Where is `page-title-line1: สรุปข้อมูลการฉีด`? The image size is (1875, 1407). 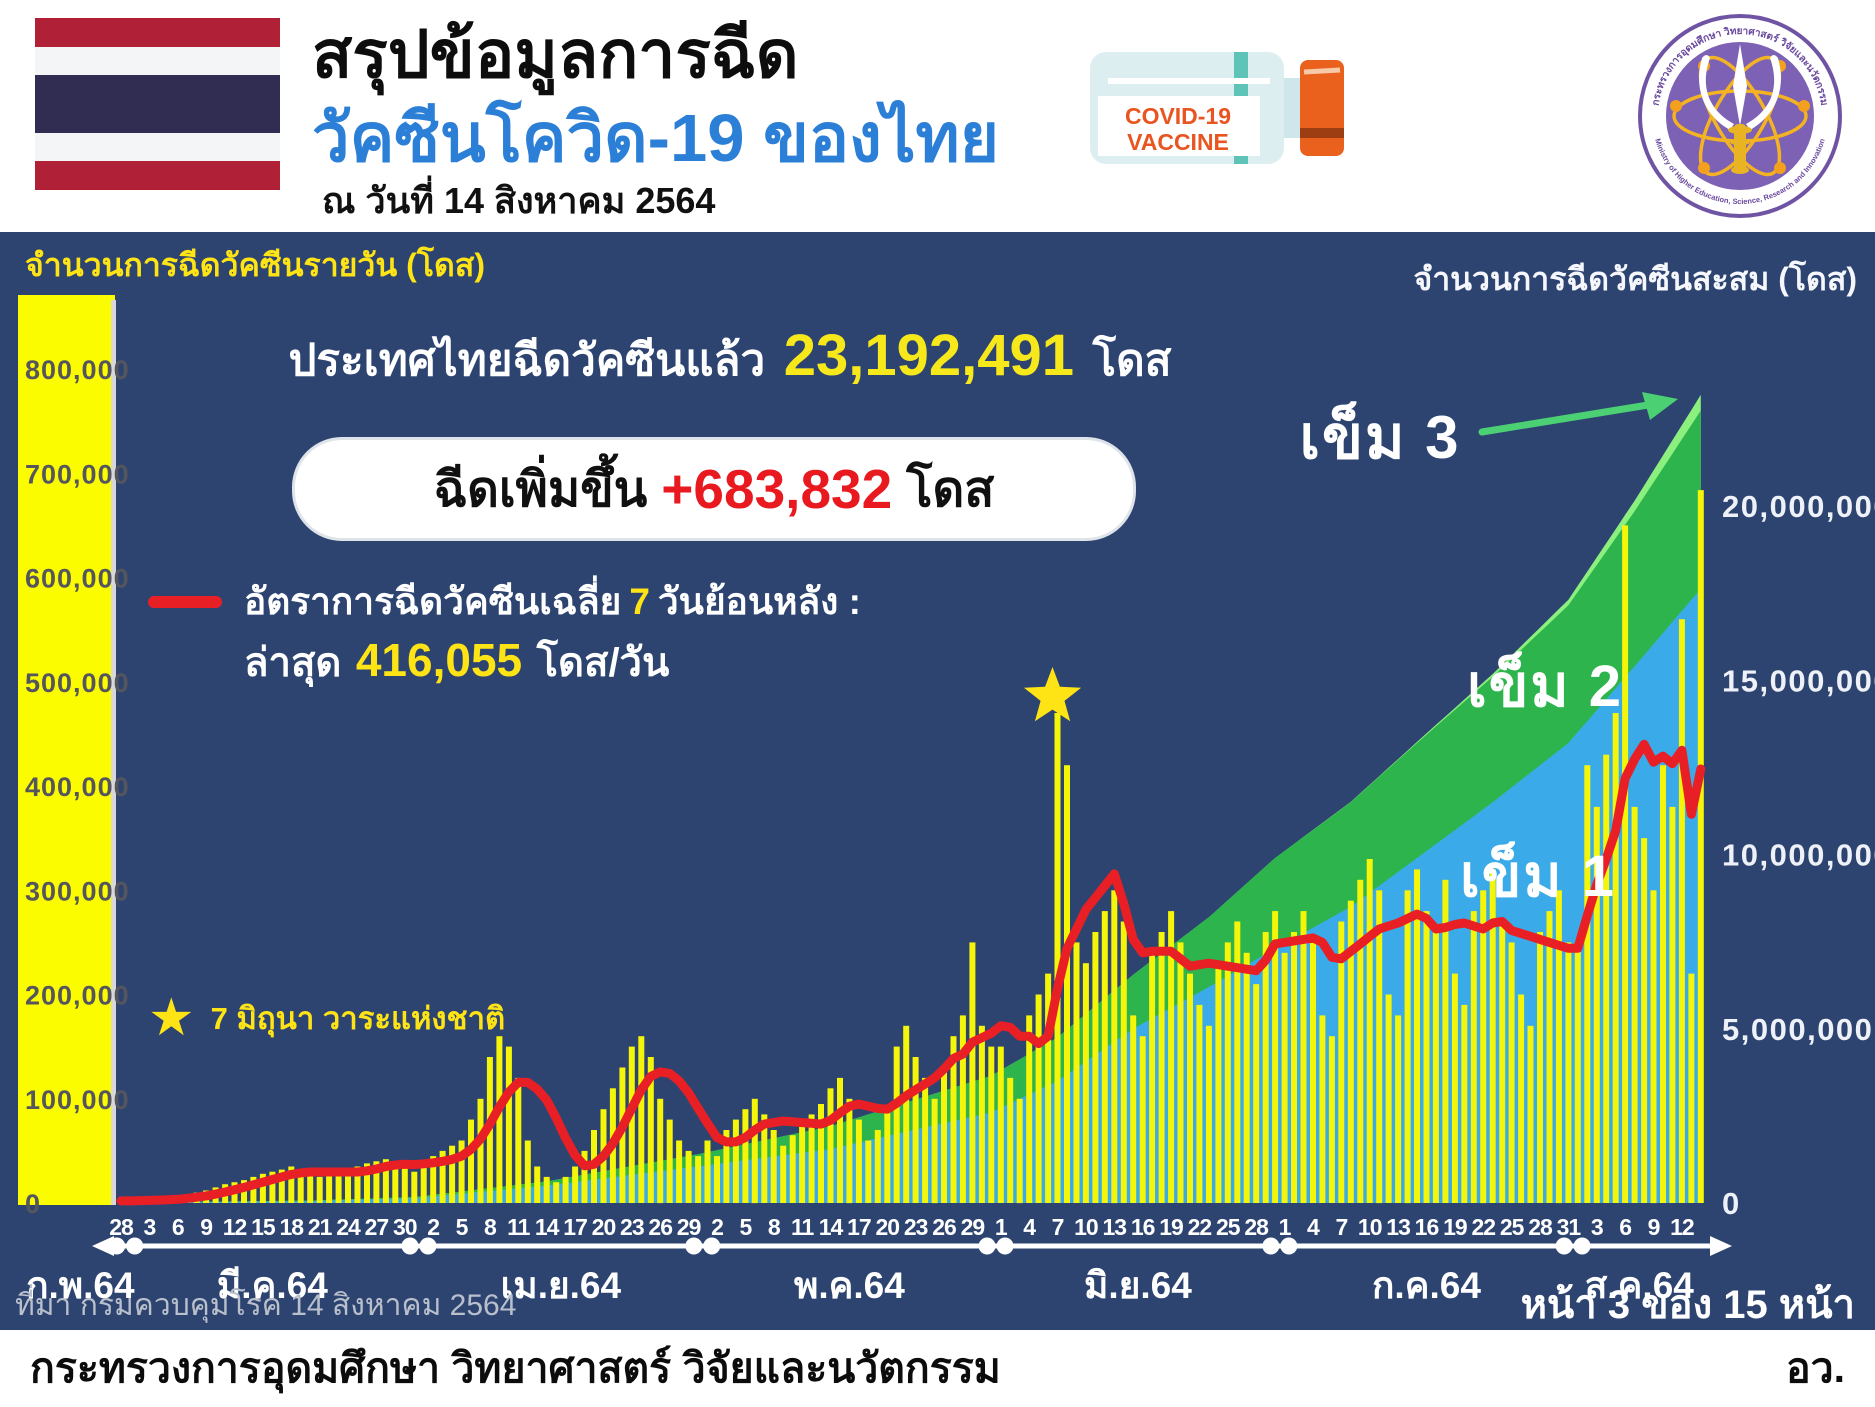 page-title-line1: สรุปข้อมูลการฉีด is located at coordinates (555, 54).